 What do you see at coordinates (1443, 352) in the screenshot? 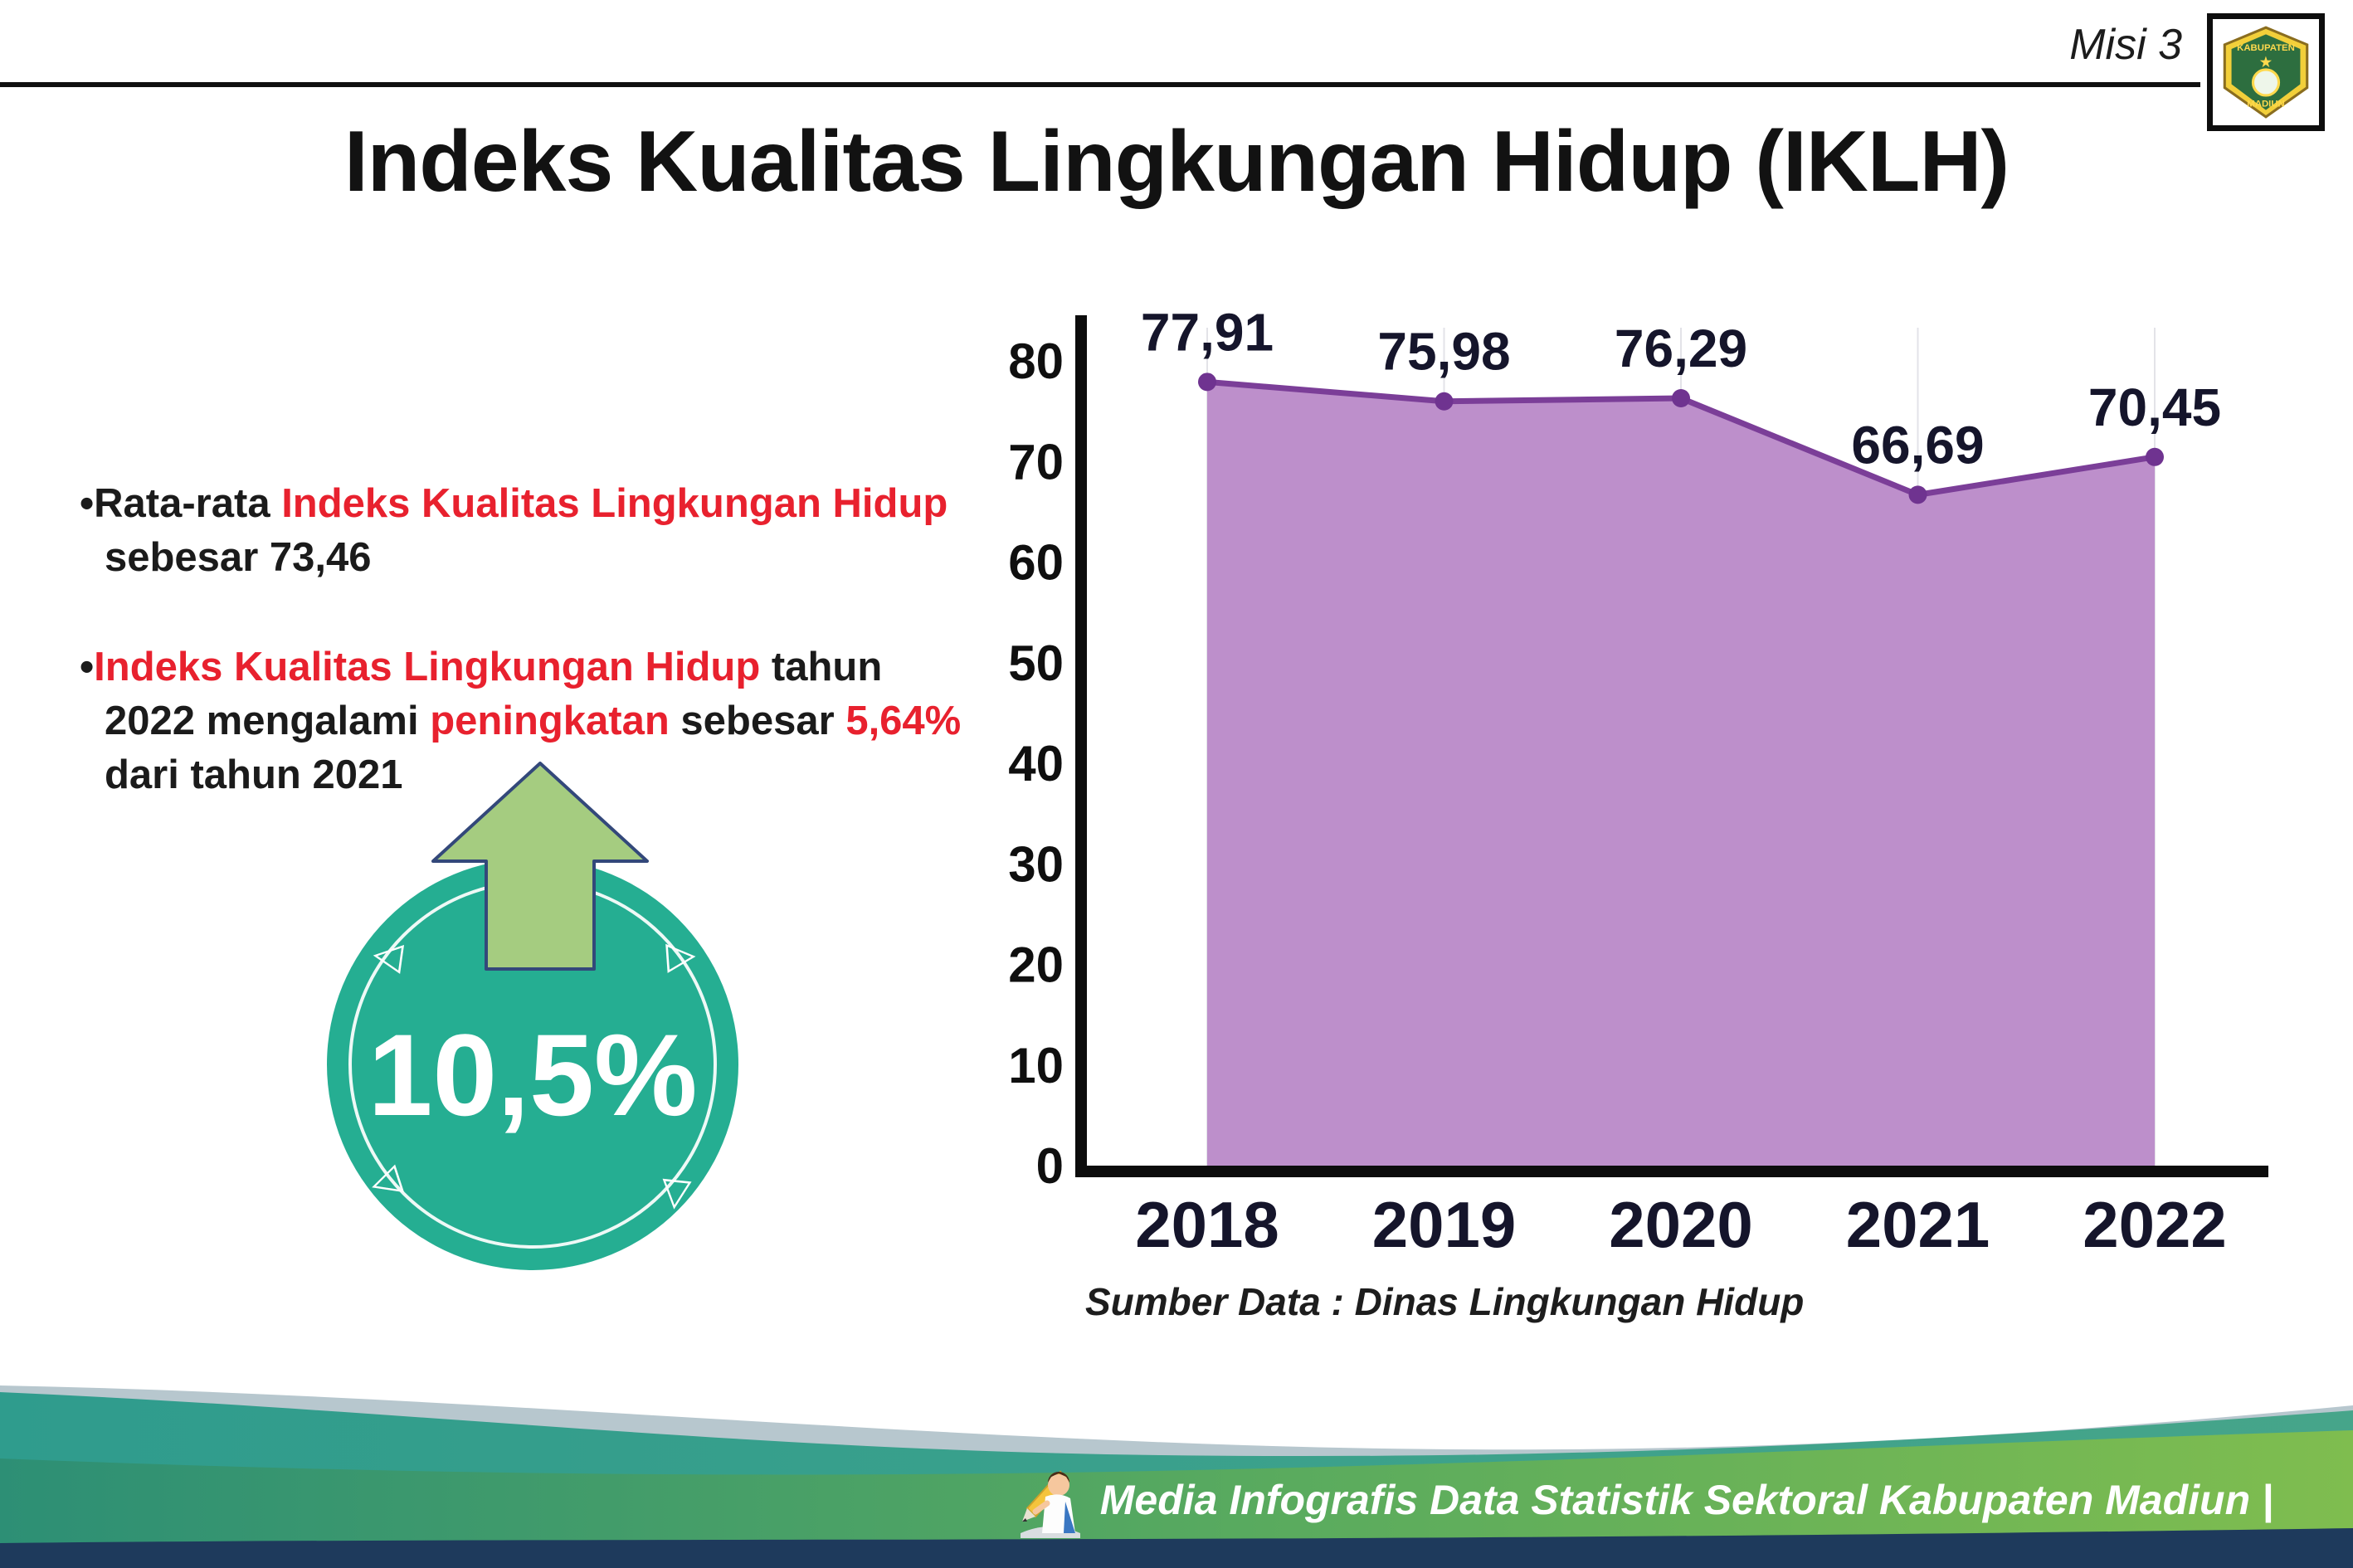
I see `svg-text: 75,98` at bounding box center [1443, 352].